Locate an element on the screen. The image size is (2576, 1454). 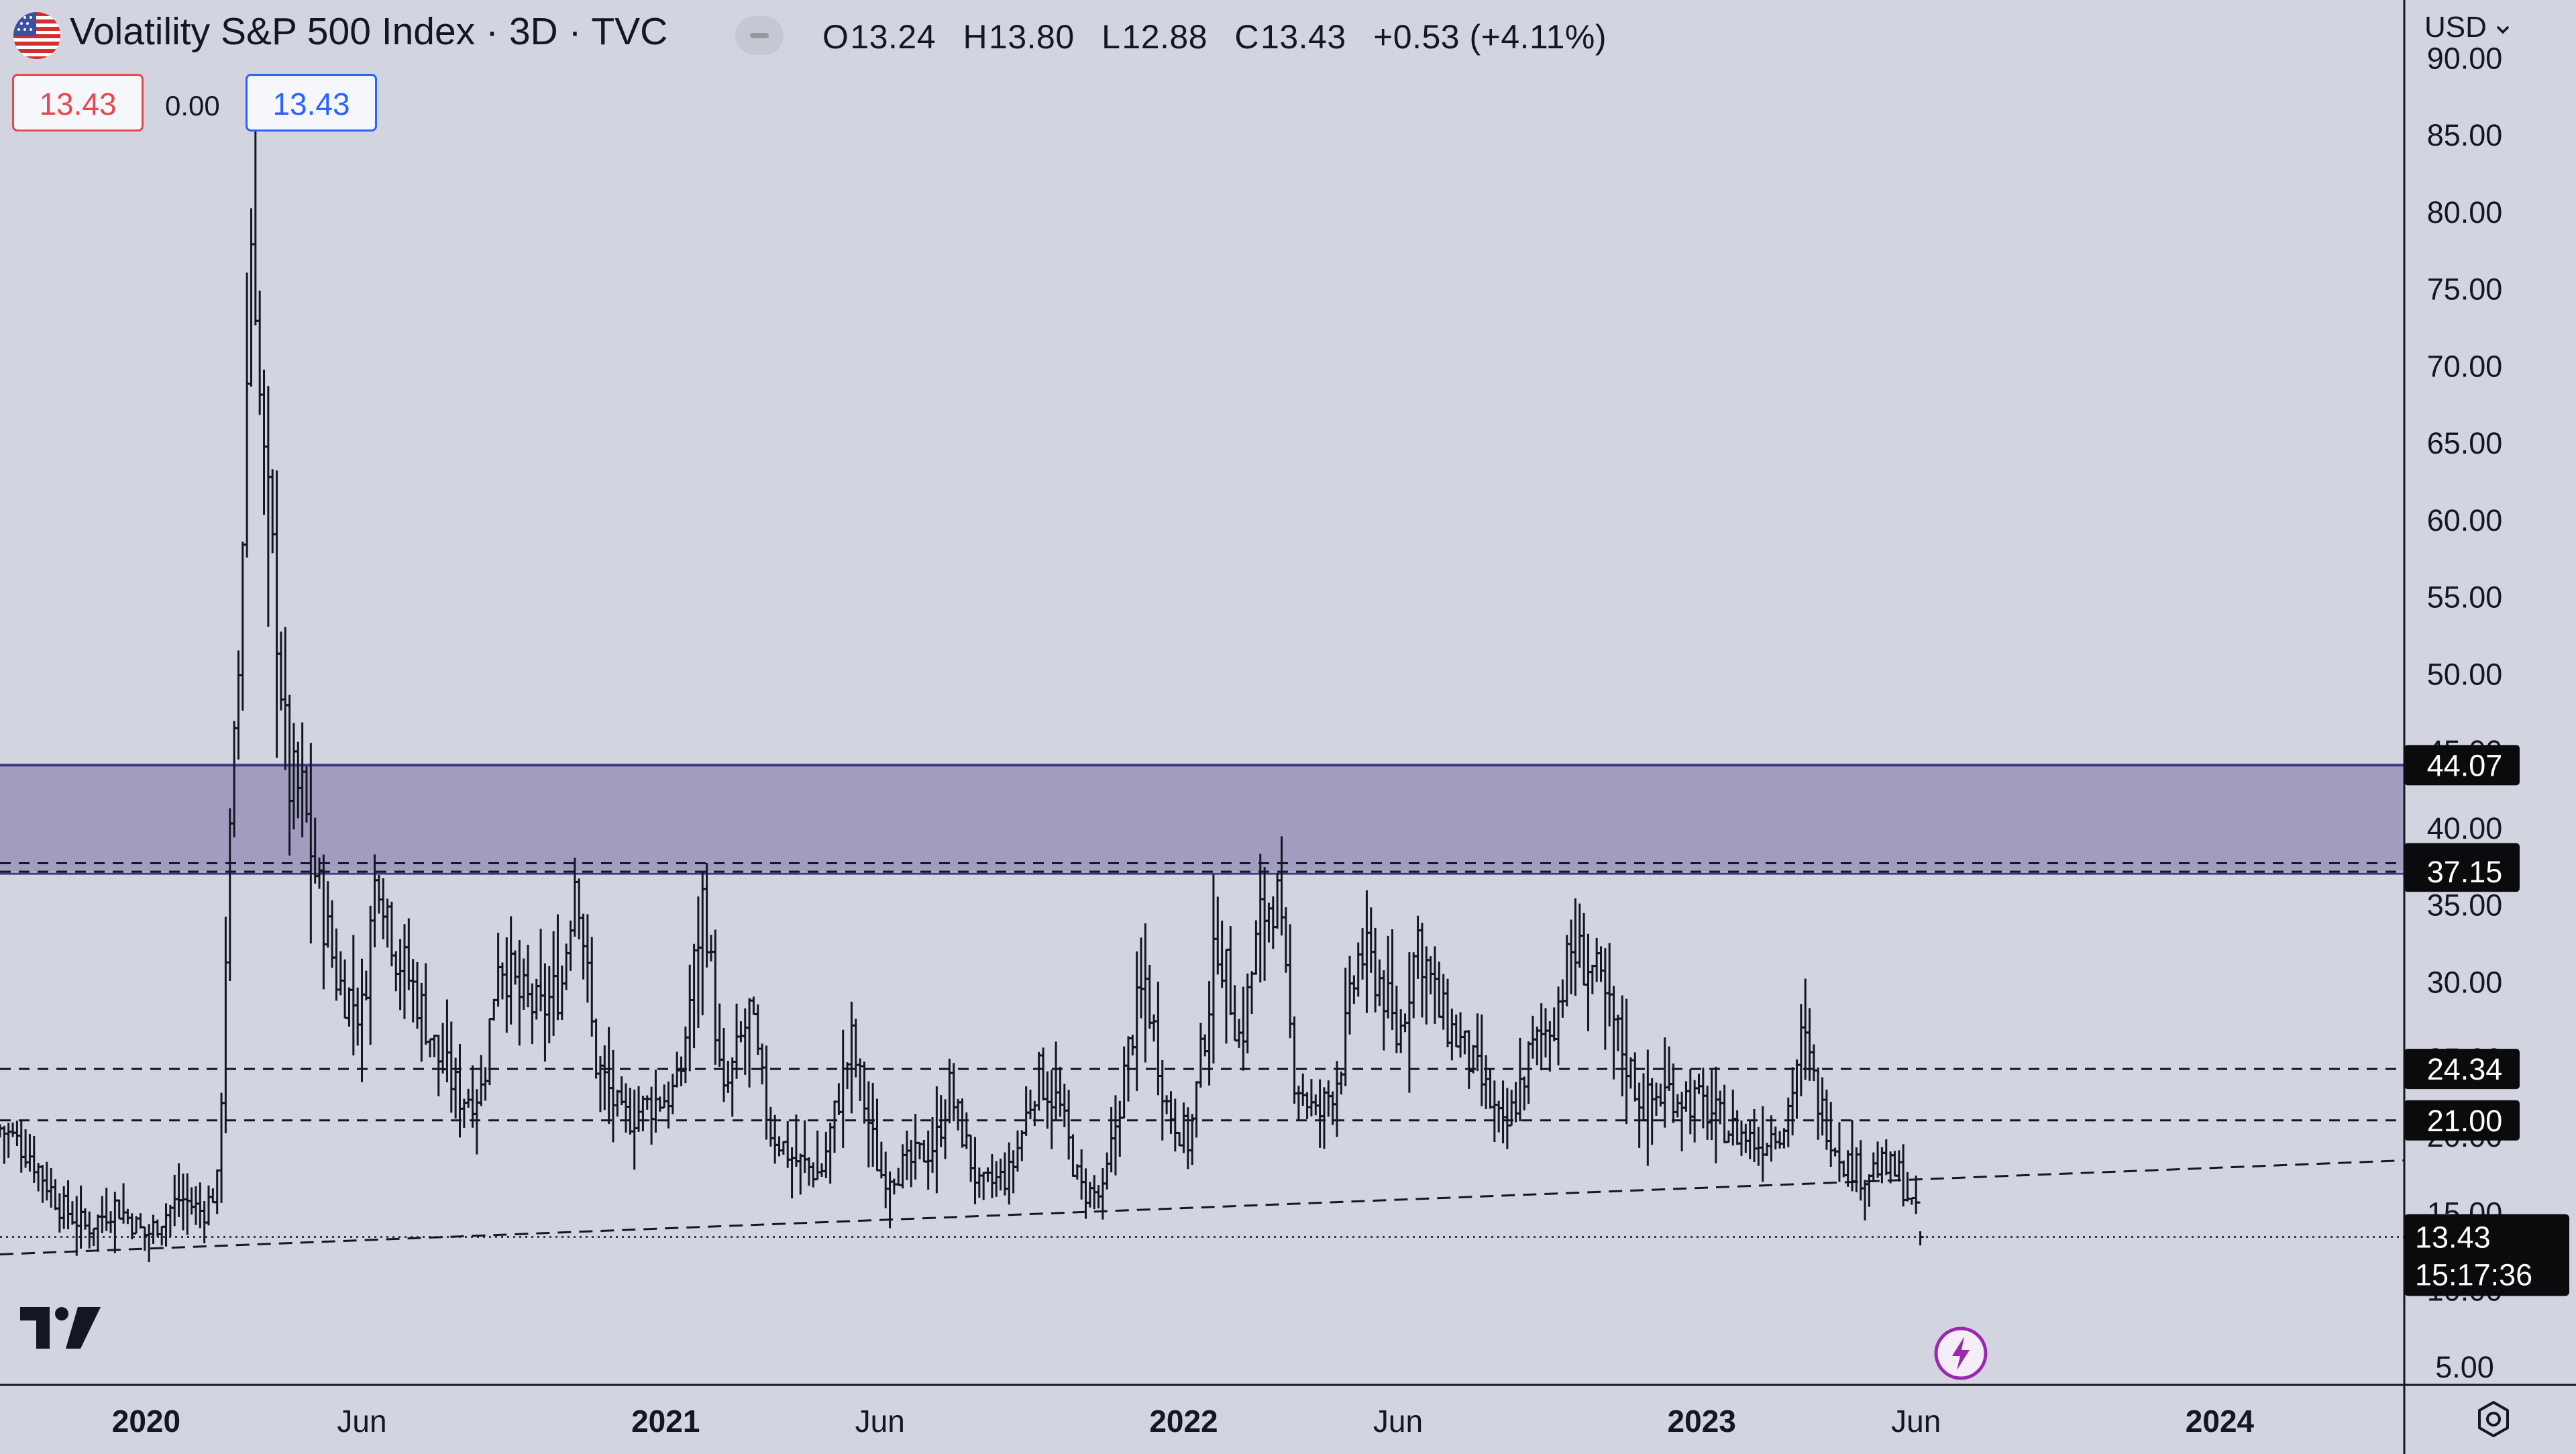
currency-selector: USD is located at coordinates (2467, 28).